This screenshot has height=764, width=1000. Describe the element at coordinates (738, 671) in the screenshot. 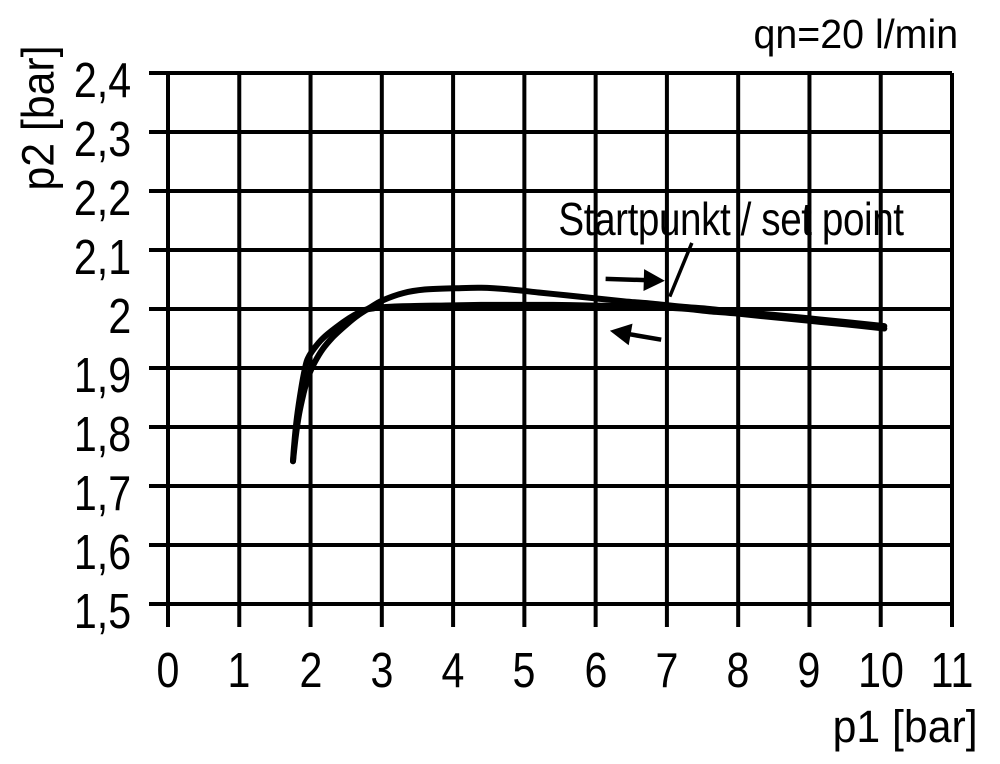

I see `x-tick-label: 8` at that location.